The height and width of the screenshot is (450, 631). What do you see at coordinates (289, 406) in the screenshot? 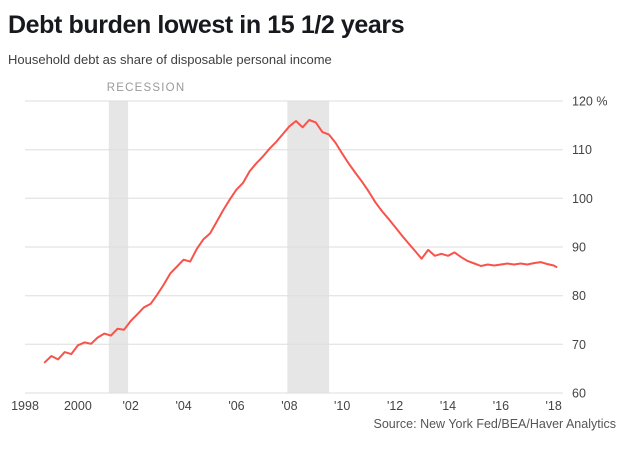
I see `x-axis-tick-label: '08` at bounding box center [289, 406].